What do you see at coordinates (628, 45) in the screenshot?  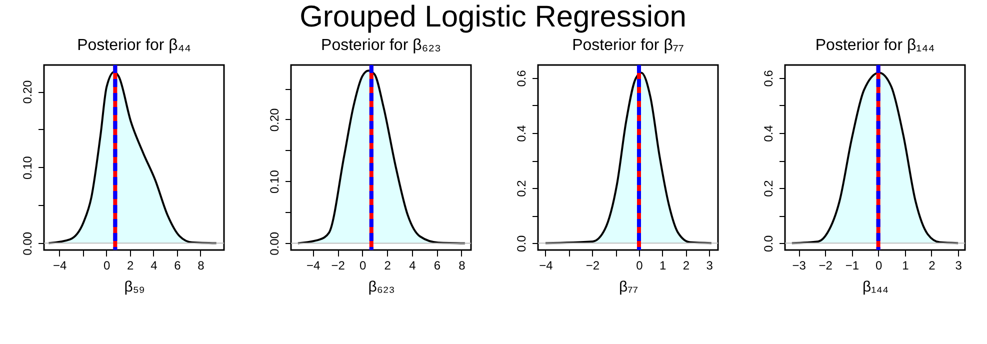 I see `chart-title: Posterior for β₇₇` at bounding box center [628, 45].